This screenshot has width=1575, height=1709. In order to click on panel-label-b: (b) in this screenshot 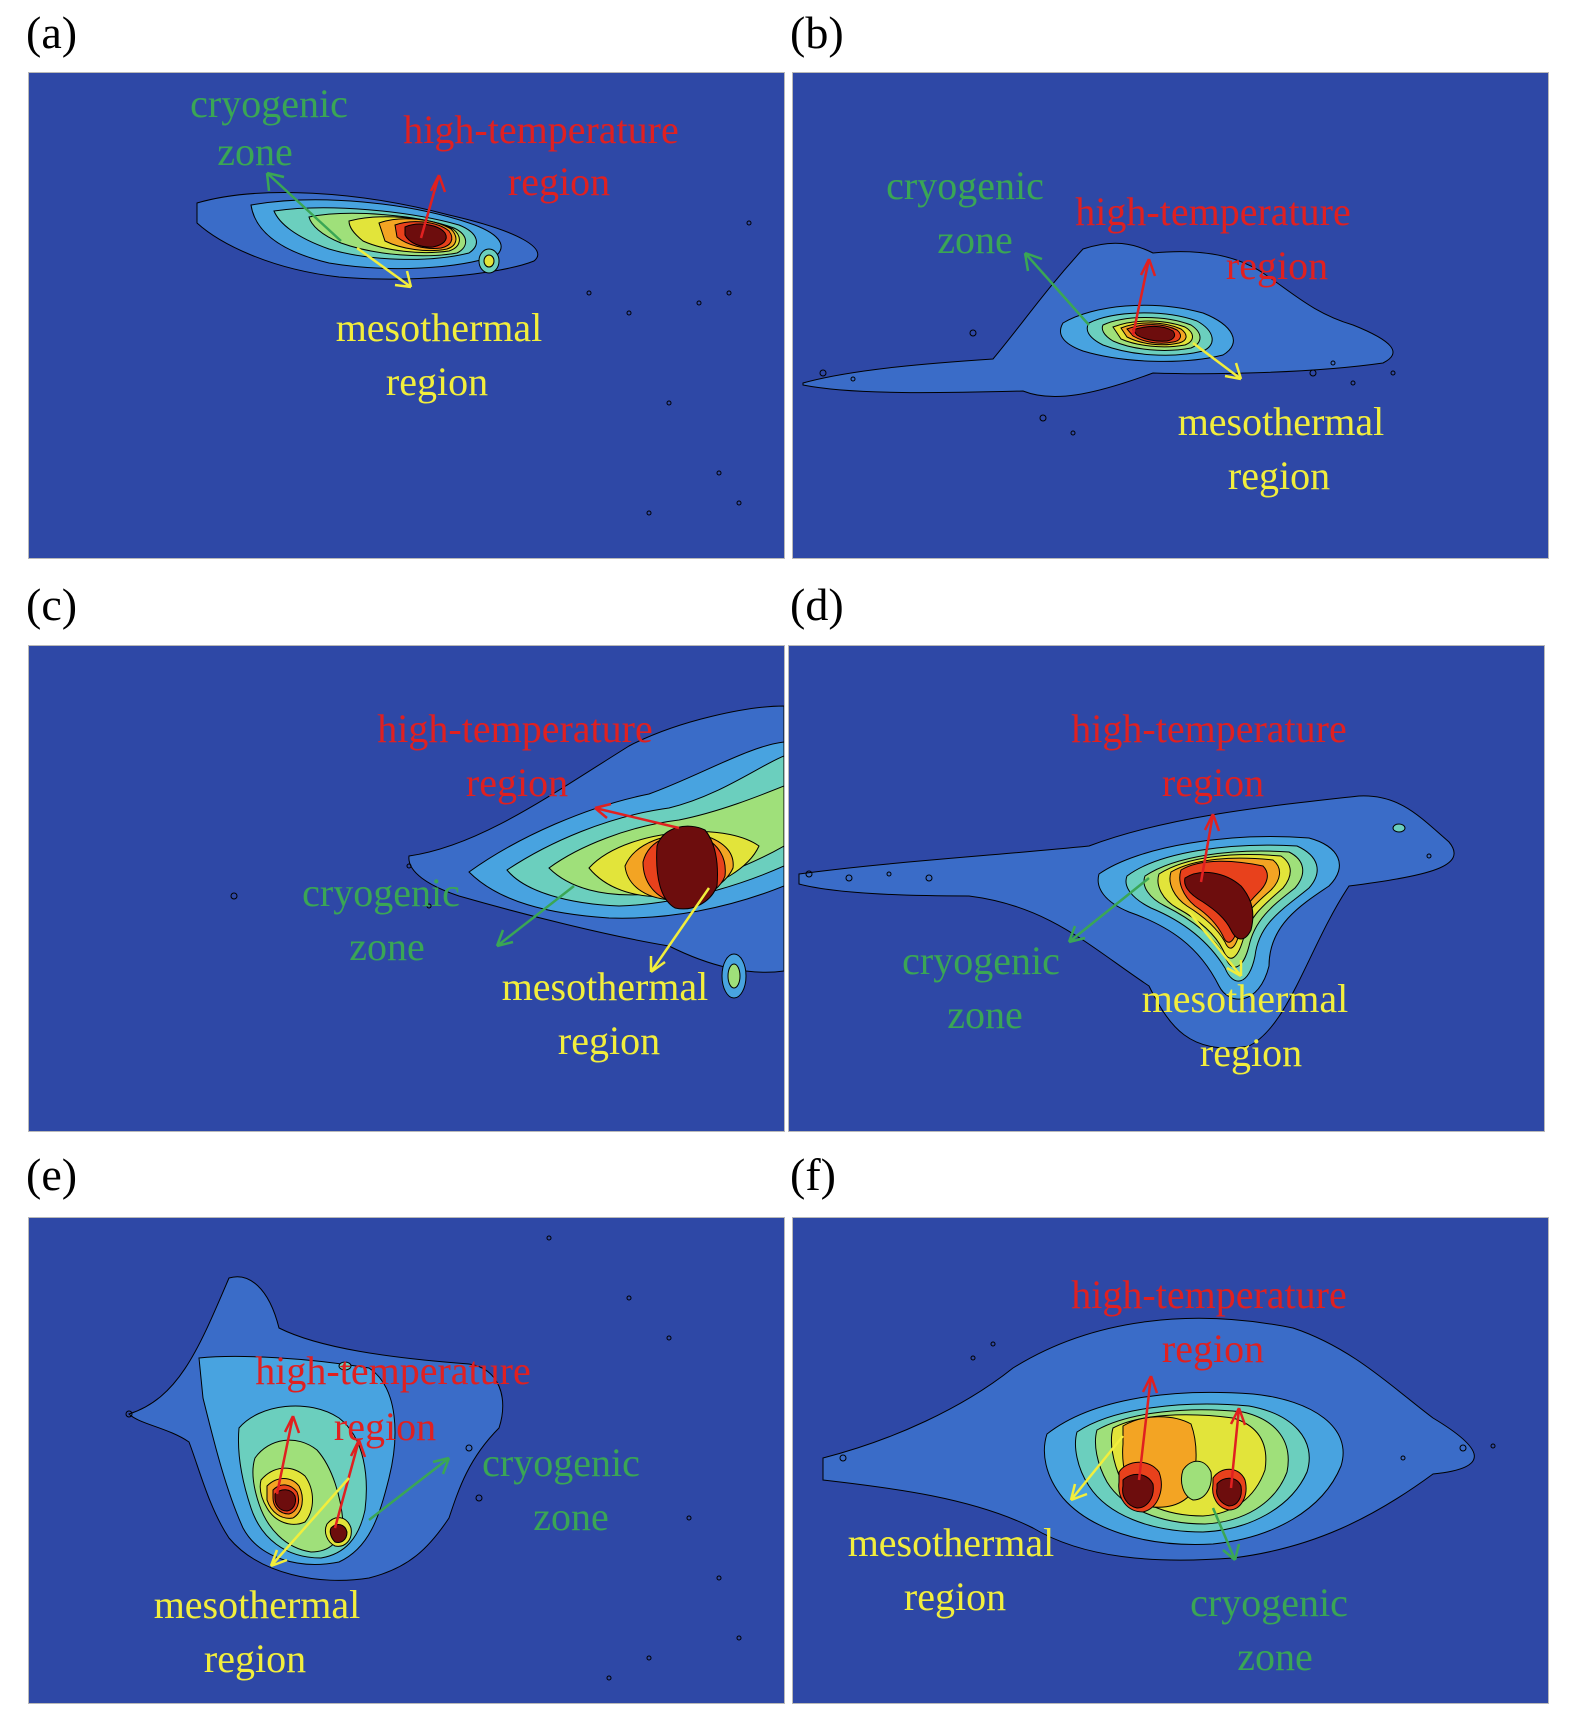, I will do `click(817, 32)`.